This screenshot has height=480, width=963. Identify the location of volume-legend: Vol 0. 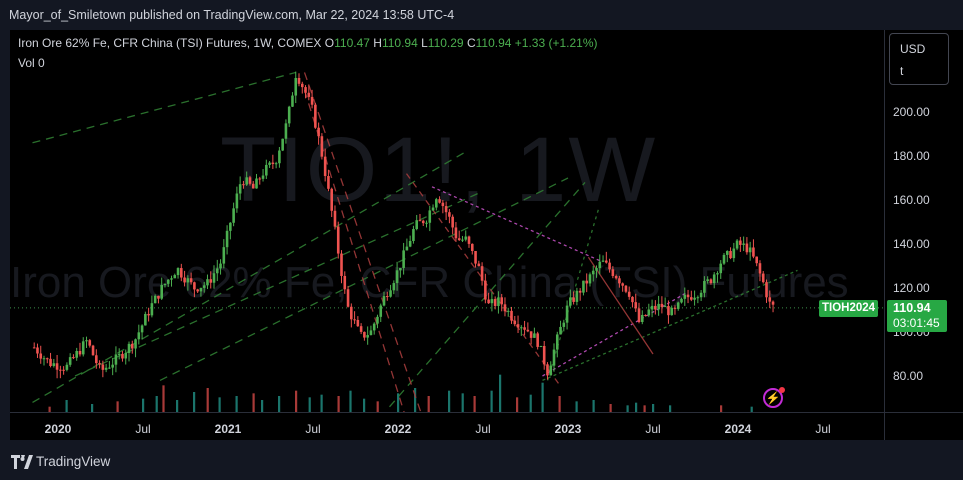
(31, 63).